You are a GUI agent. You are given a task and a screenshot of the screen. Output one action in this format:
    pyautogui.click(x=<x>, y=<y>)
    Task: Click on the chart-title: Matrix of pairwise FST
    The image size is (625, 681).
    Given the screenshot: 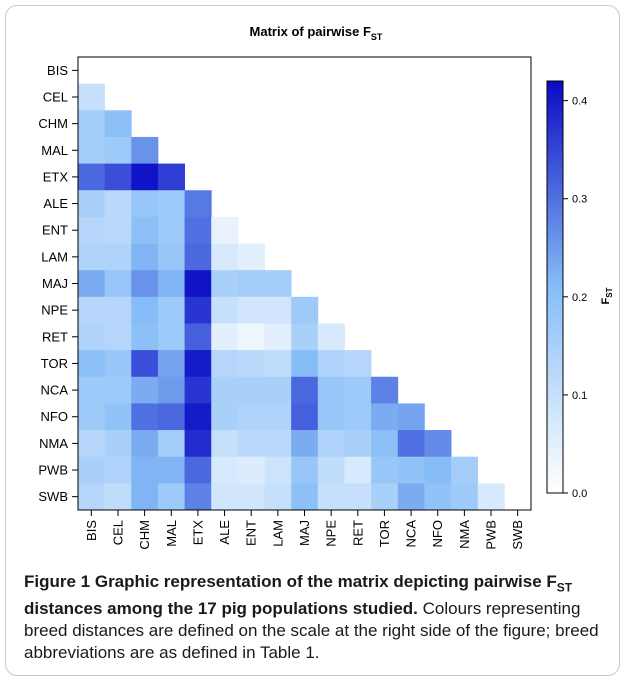 What is the action you would take?
    pyautogui.click(x=316, y=33)
    